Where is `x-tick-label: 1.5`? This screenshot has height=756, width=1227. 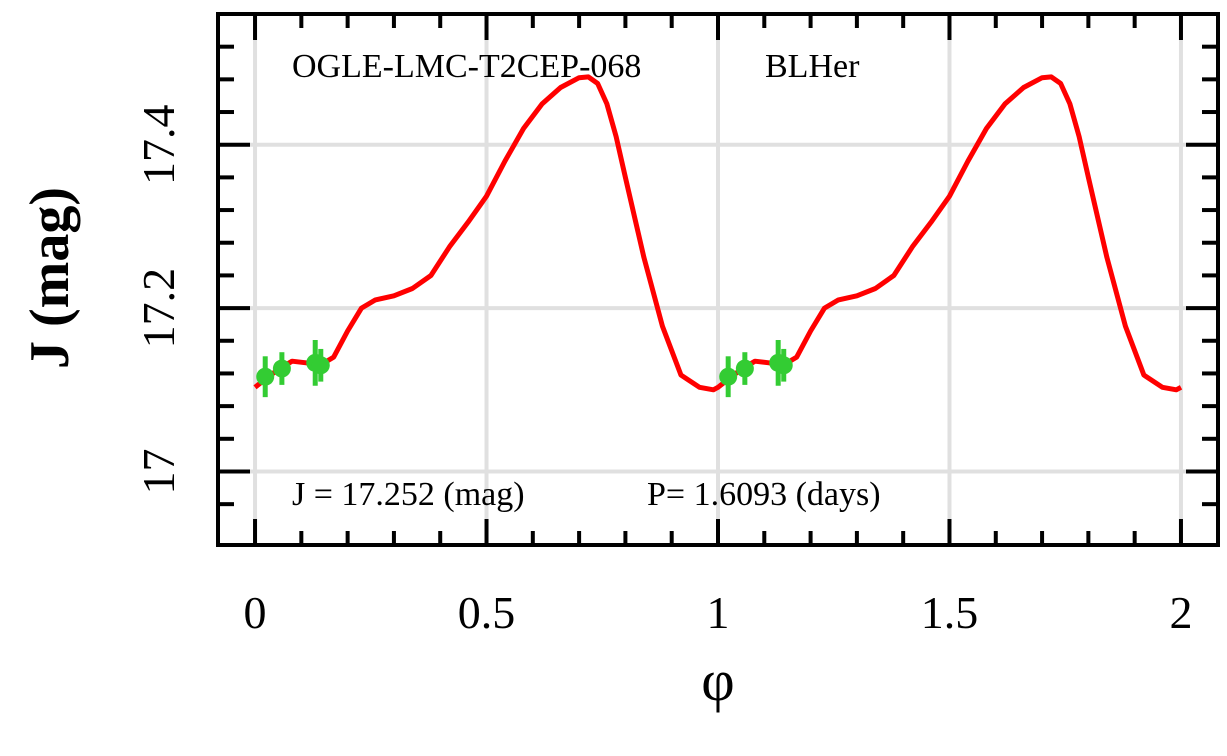
x-tick-label: 1.5 is located at coordinates (950, 612).